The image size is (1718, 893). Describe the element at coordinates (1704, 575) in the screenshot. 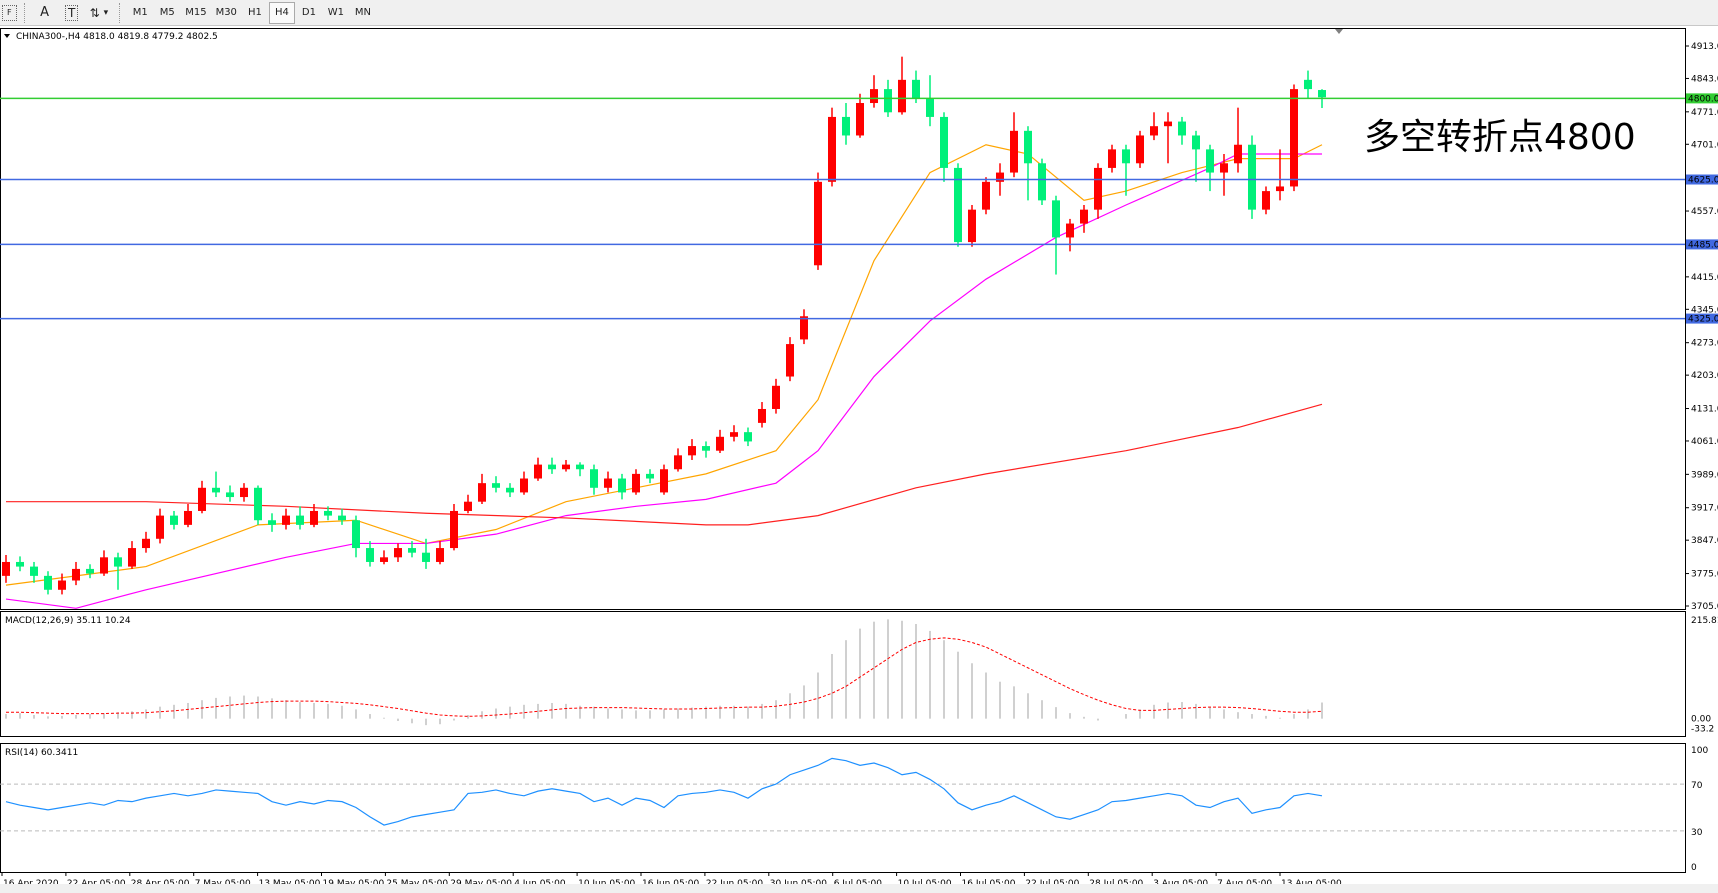

I see `price-tick-label: 3775.0` at that location.